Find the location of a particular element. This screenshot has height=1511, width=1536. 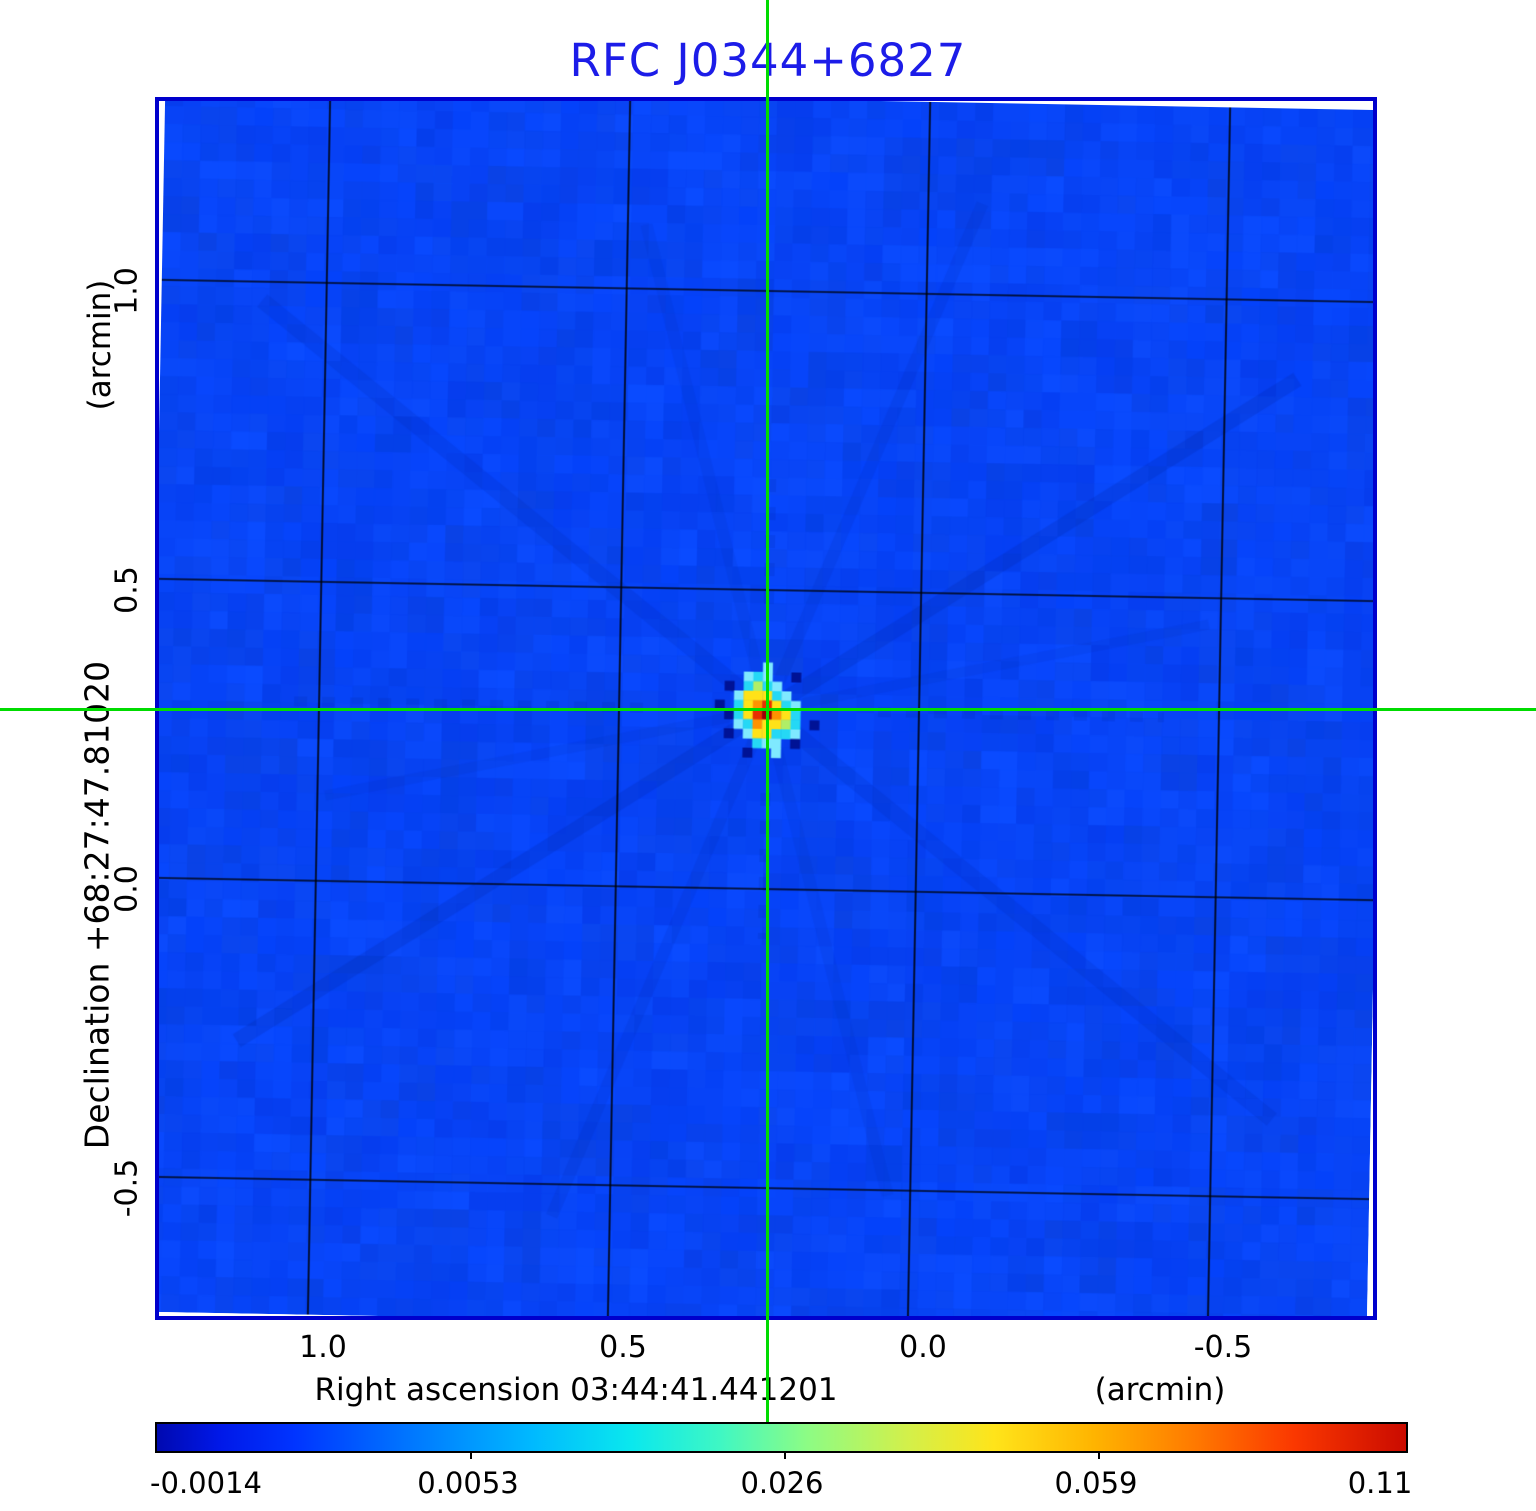

cb-labels-label: 0.059 is located at coordinates (1096, 1483).